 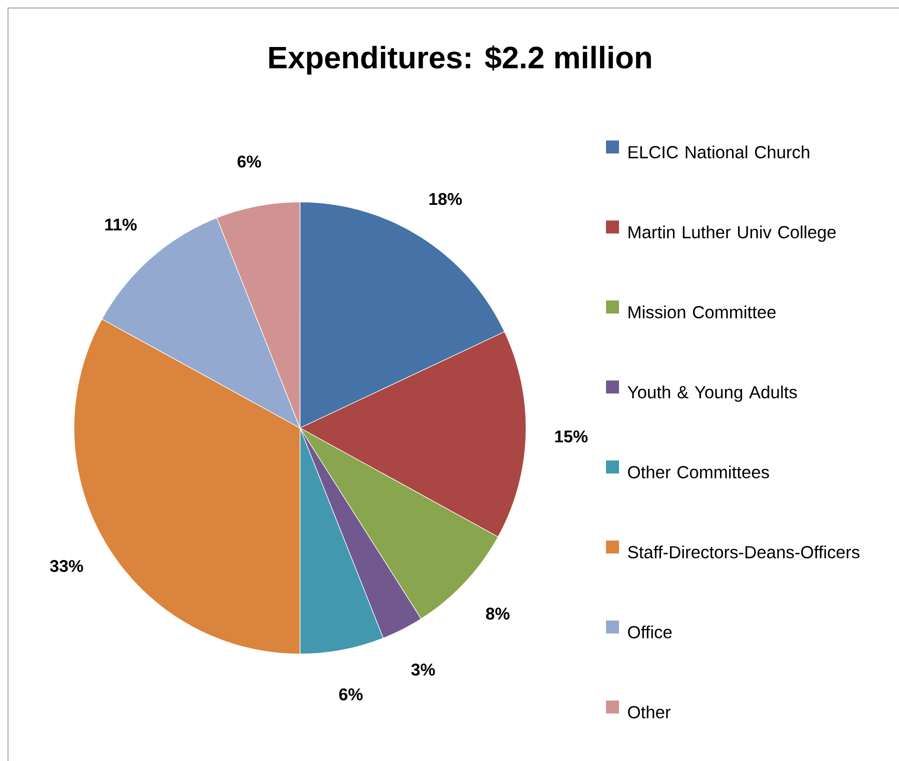 I want to click on data-label: 33%, so click(x=67, y=566).